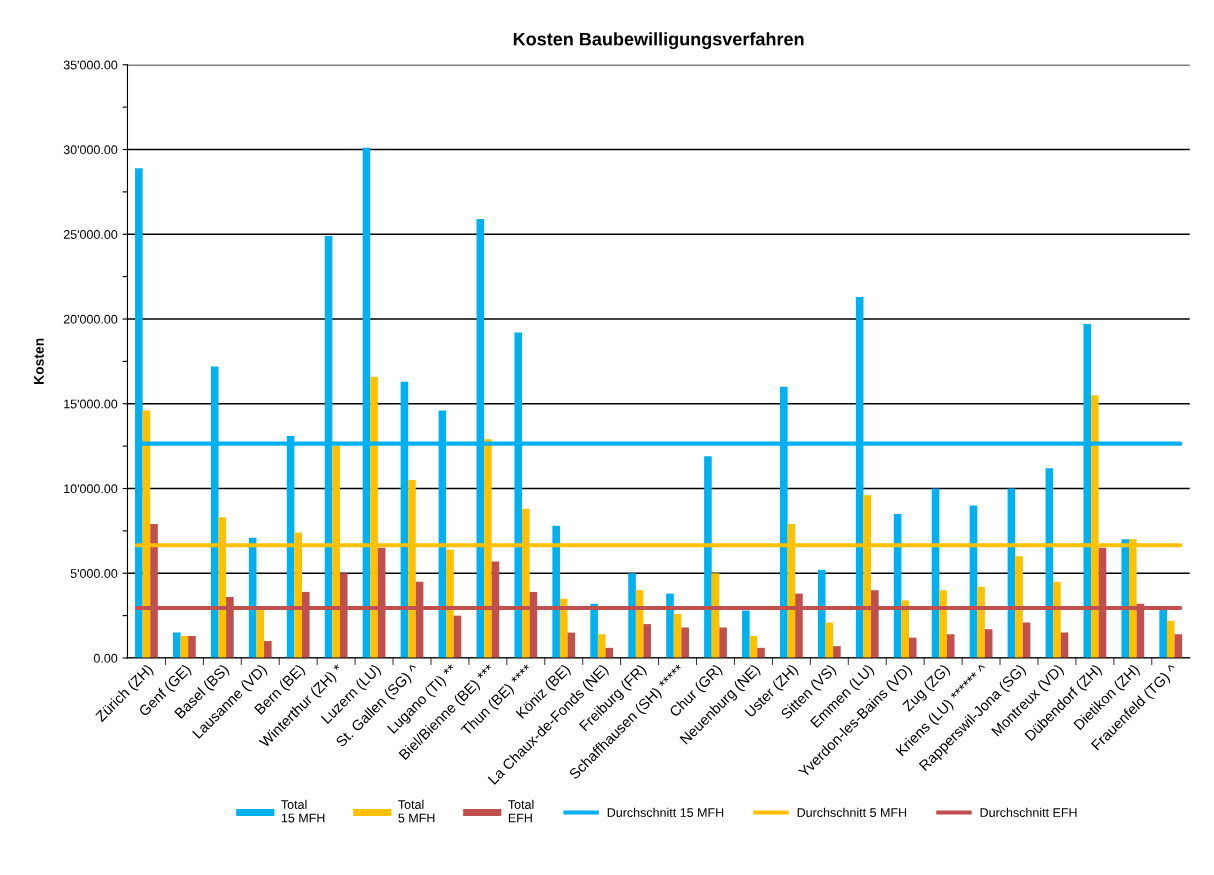 The image size is (1214, 875). Describe the element at coordinates (91, 489) in the screenshot. I see `y-tick-label: 10'000.00` at that location.